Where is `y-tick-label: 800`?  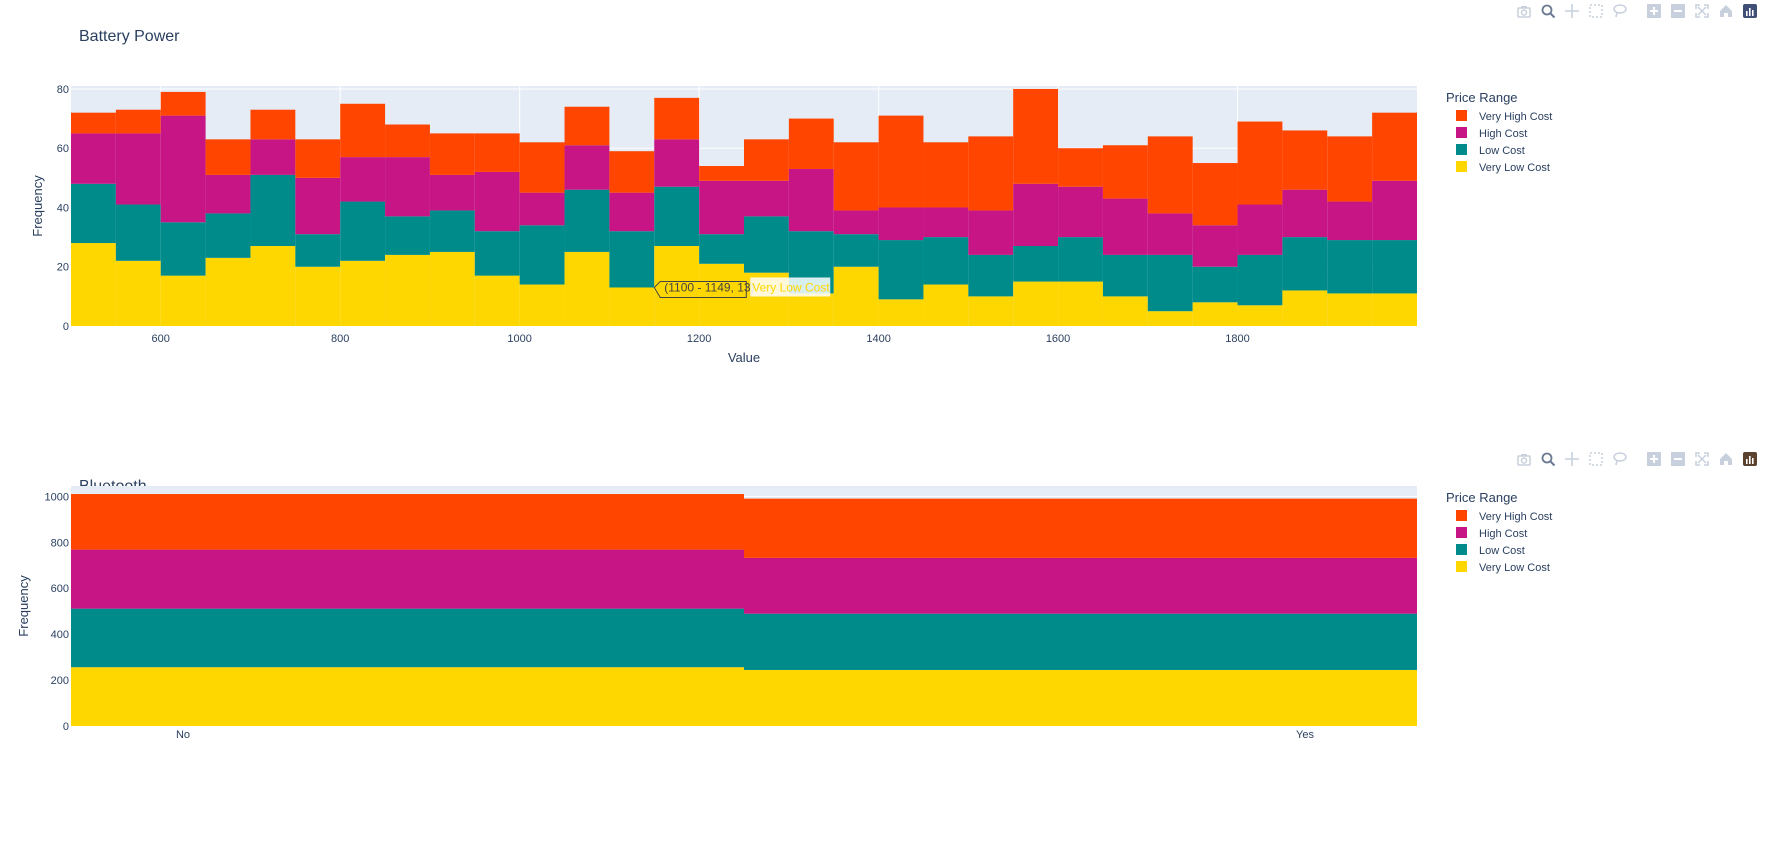
y-tick-label: 800 is located at coordinates (60, 543).